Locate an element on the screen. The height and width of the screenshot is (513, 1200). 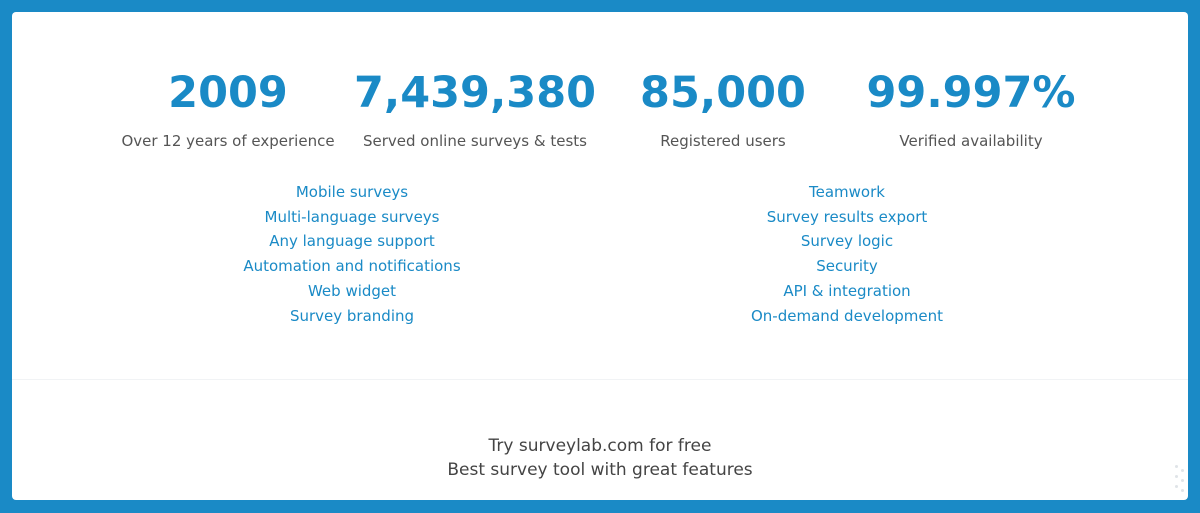
stat-value: 2009 is located at coordinates (228, 93).